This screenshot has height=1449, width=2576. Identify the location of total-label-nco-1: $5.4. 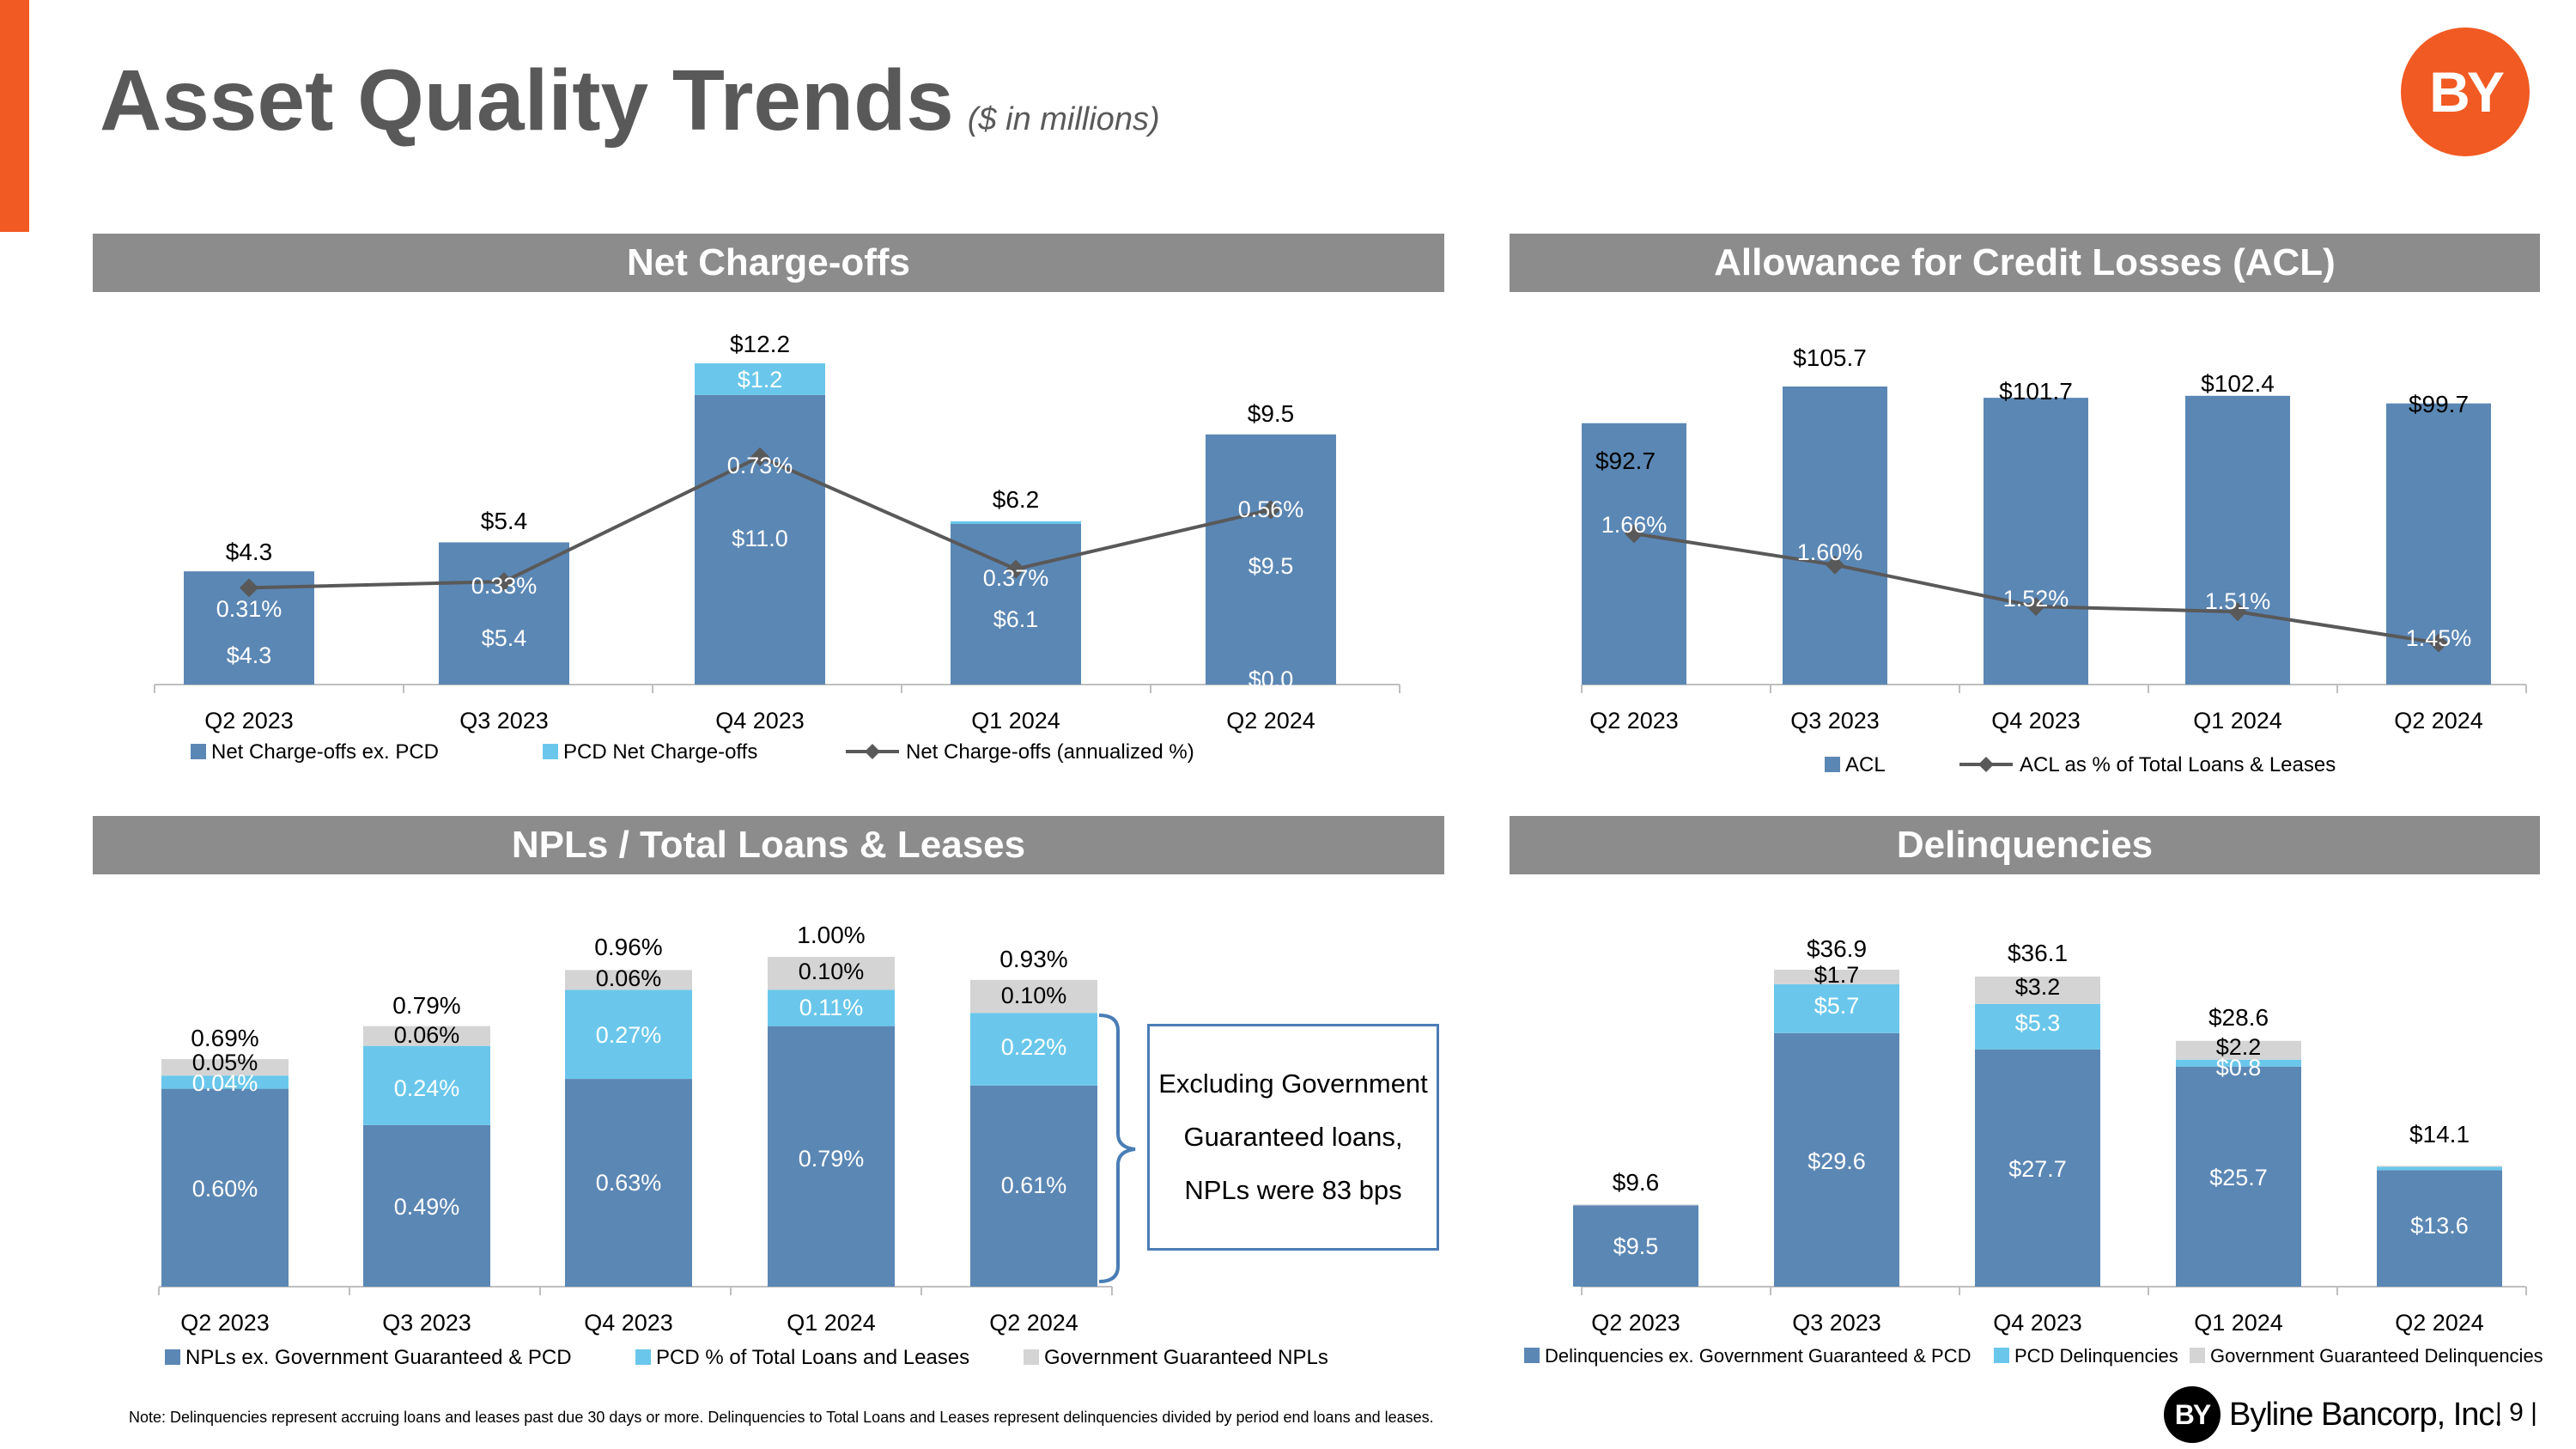
(505, 521).